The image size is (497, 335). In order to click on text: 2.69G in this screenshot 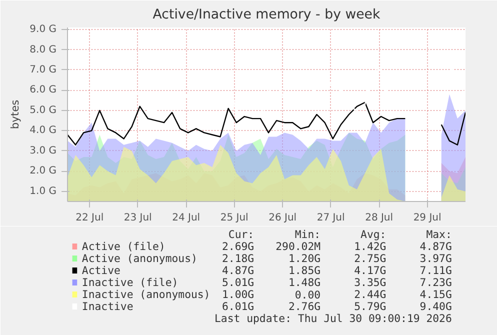, I will do `click(238, 246)`.